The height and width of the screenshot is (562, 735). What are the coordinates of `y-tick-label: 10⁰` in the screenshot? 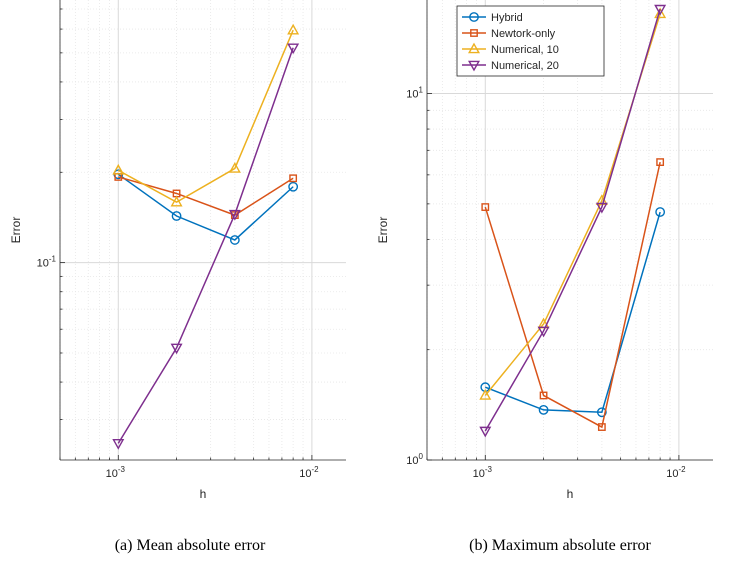 It's located at (414, 459).